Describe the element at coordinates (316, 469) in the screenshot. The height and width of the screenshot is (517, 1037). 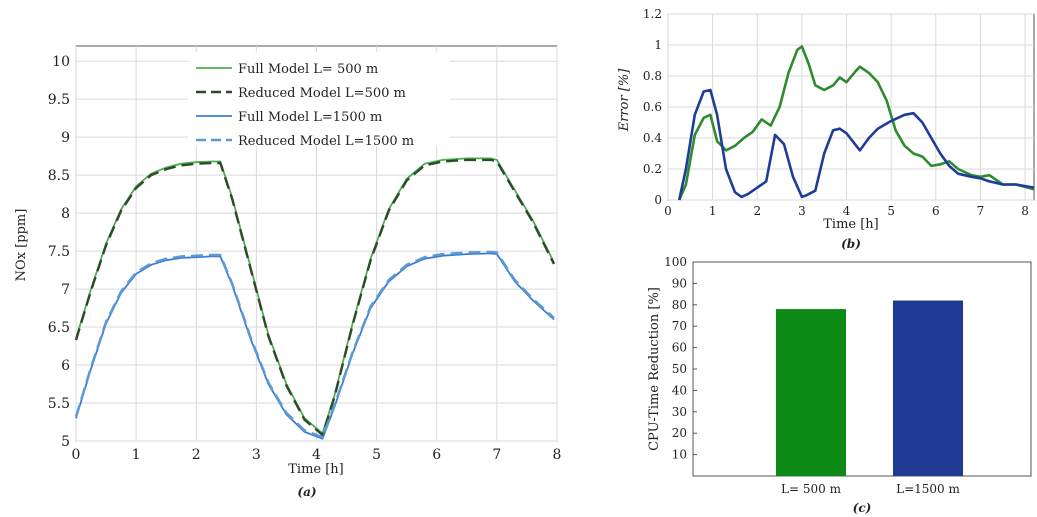
I see `panel-a-x-label: Time [h]` at that location.